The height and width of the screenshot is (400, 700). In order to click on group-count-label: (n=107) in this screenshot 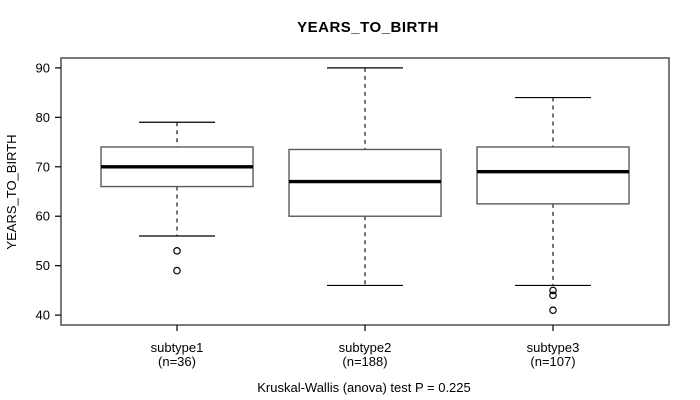, I will do `click(552, 361)`.